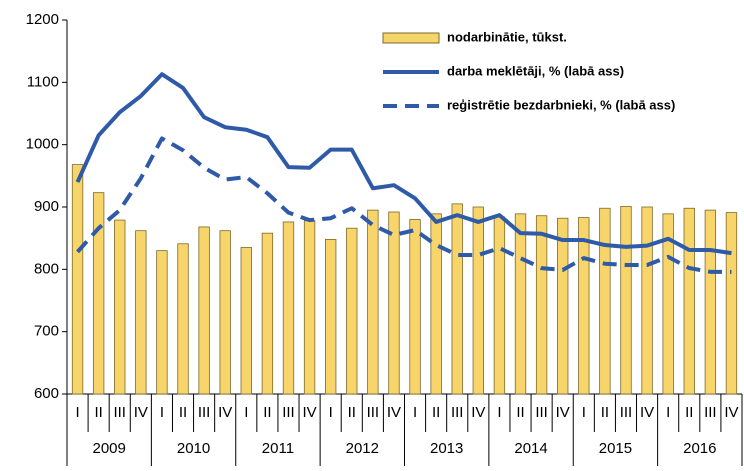 This screenshot has width=744, height=471. I want to click on year-label: 2014, so click(530, 448).